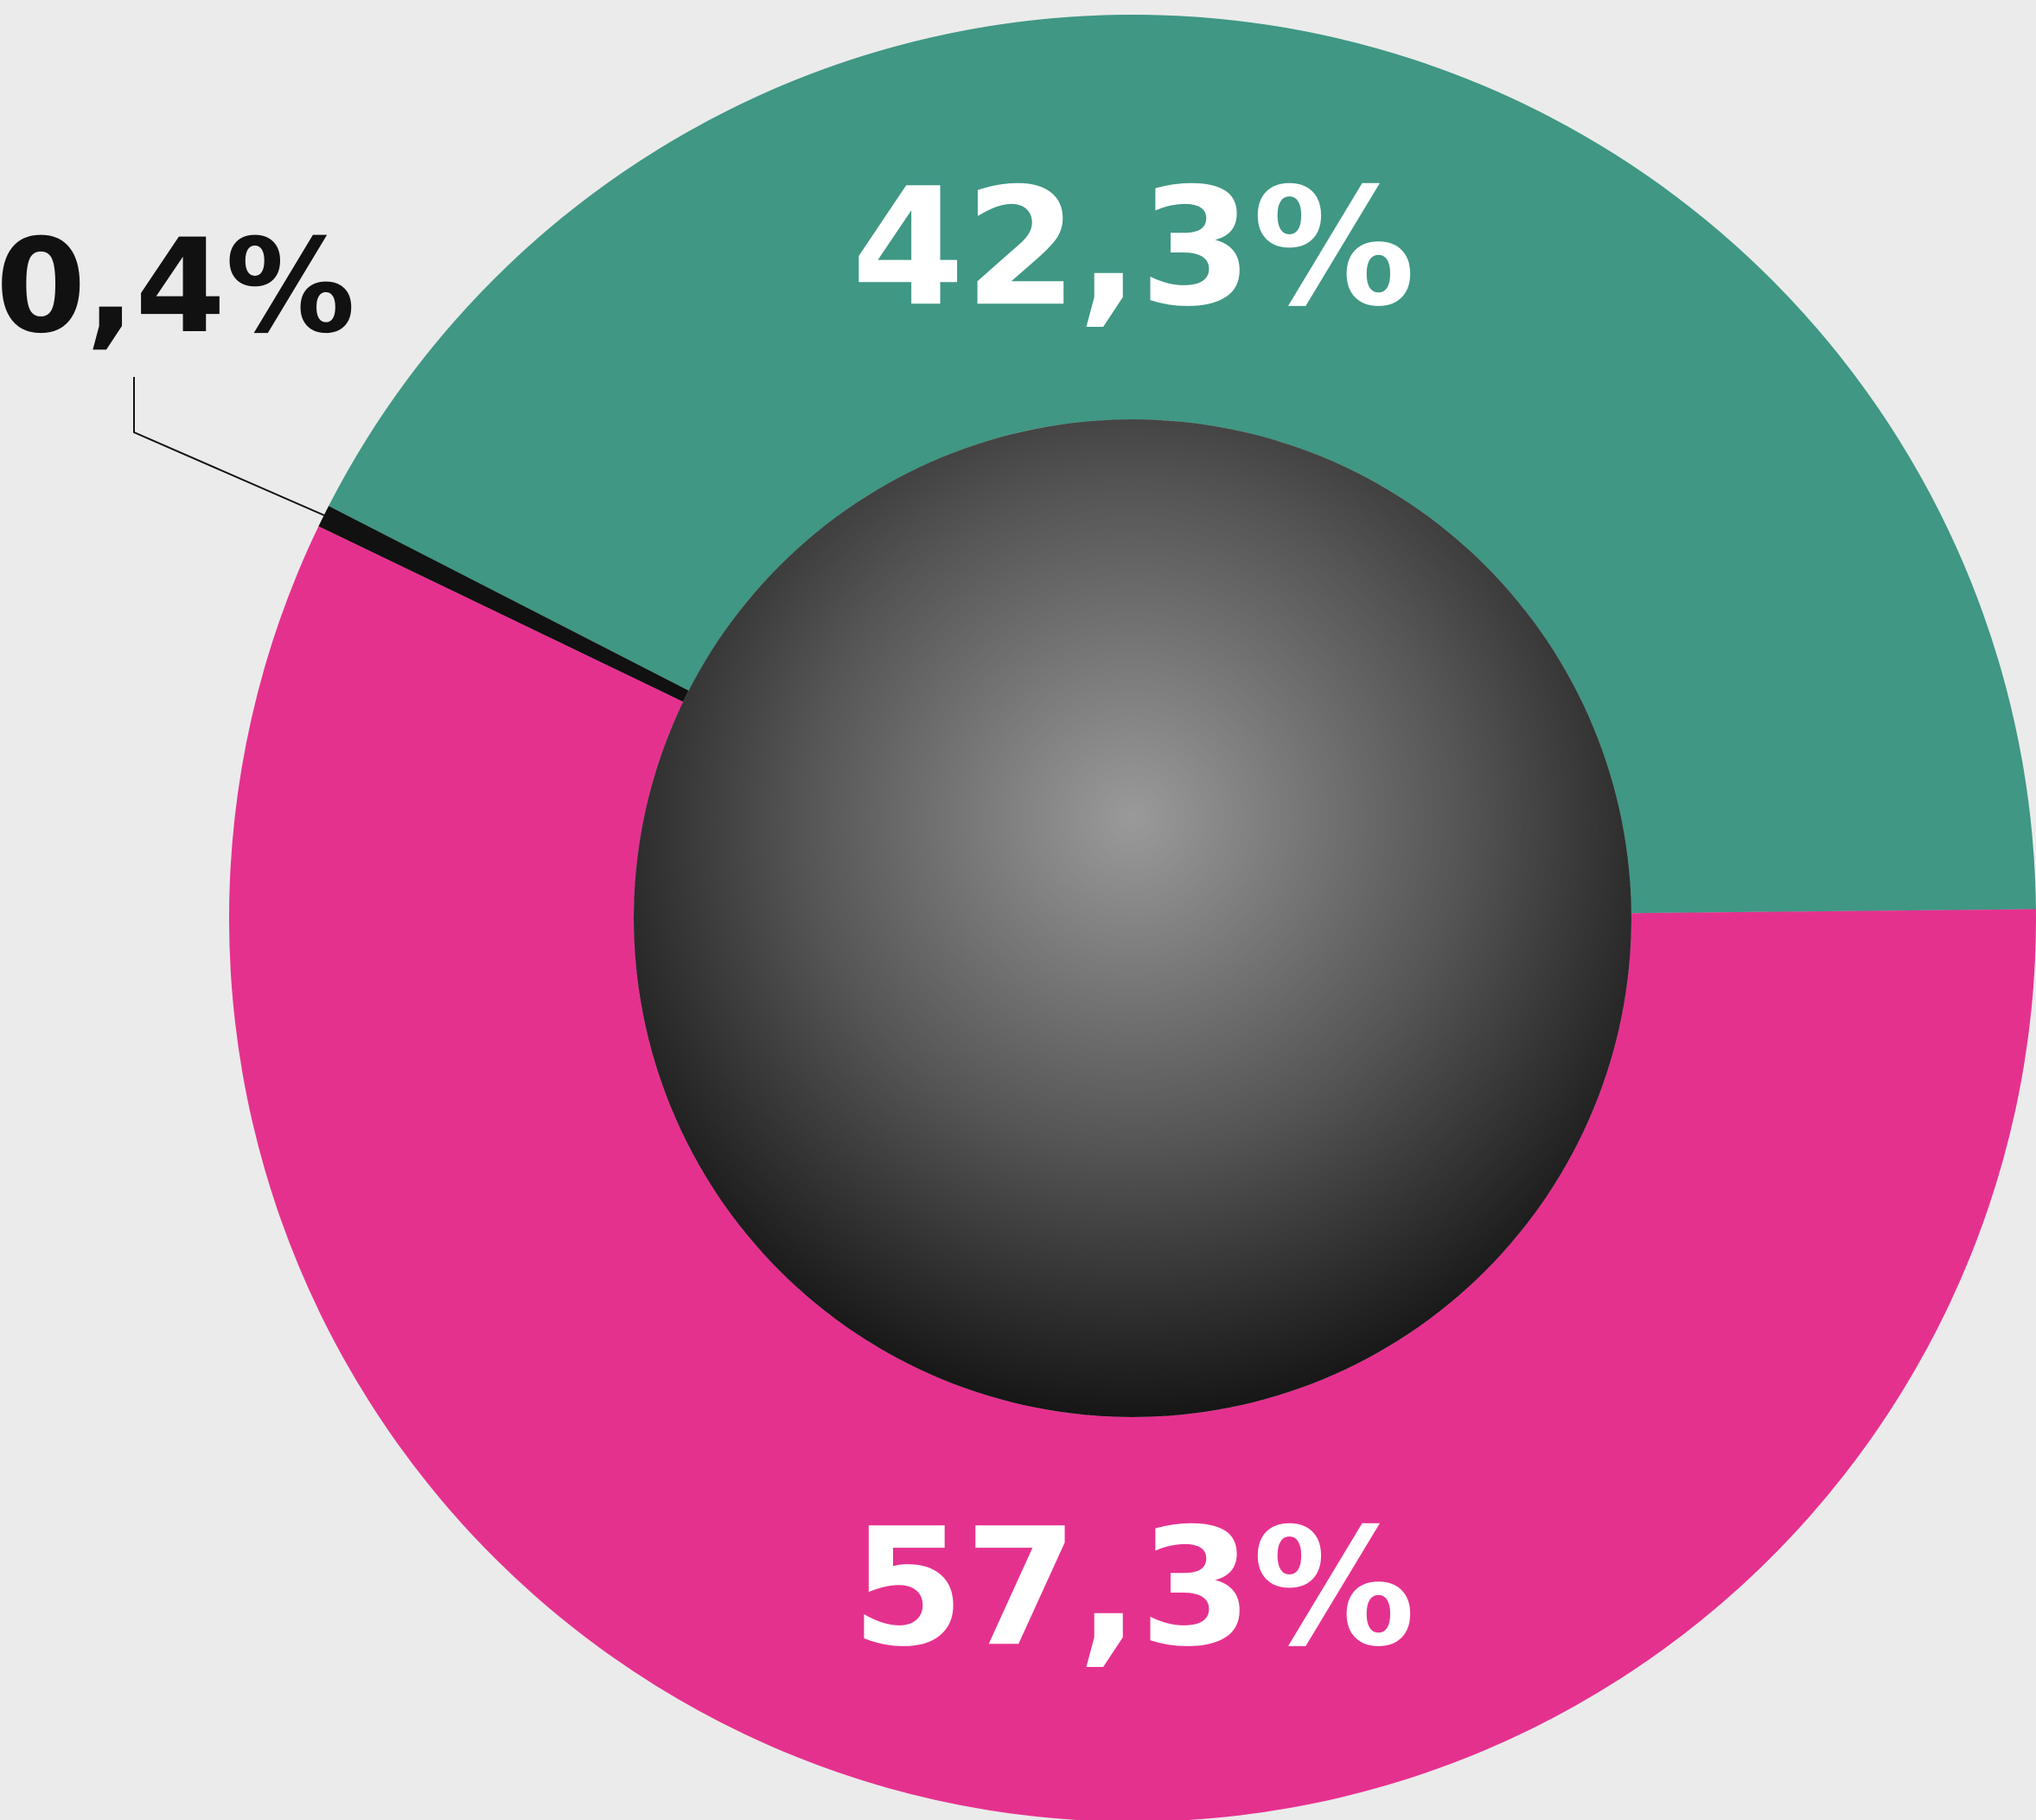  What do you see at coordinates (177, 287) in the screenshot?
I see `value-label: 0,4%` at bounding box center [177, 287].